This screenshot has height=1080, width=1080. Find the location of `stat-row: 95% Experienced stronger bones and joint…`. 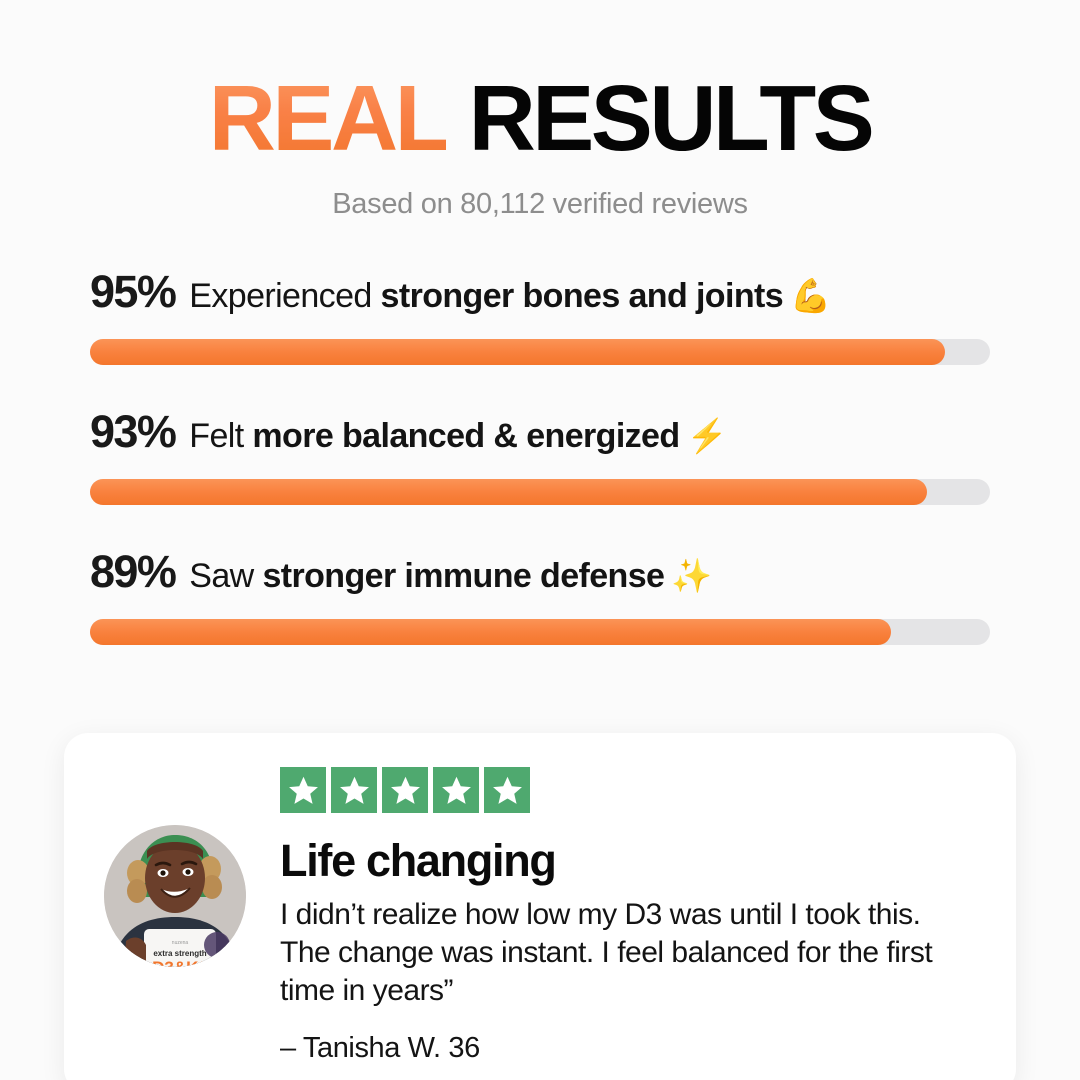

stat-row: 95% Experienced stronger bones and joint… is located at coordinates (540, 315).